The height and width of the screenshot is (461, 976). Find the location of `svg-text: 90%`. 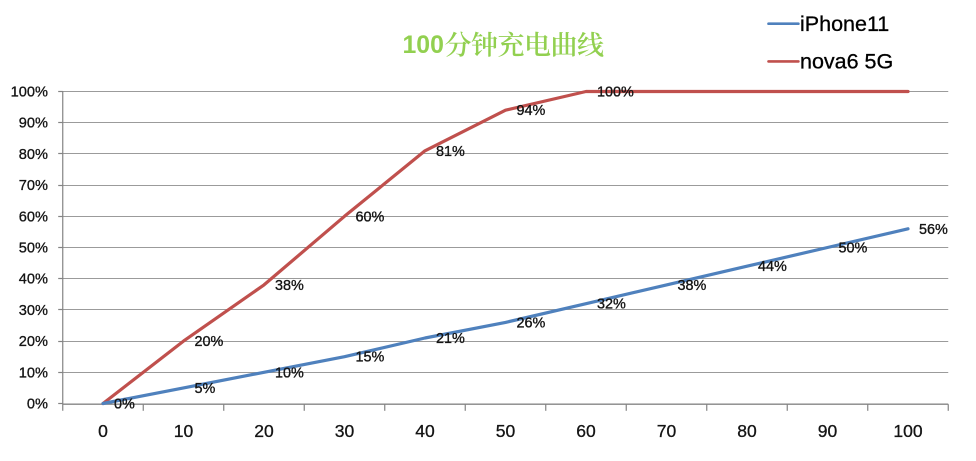

svg-text: 90% is located at coordinates (33, 124).